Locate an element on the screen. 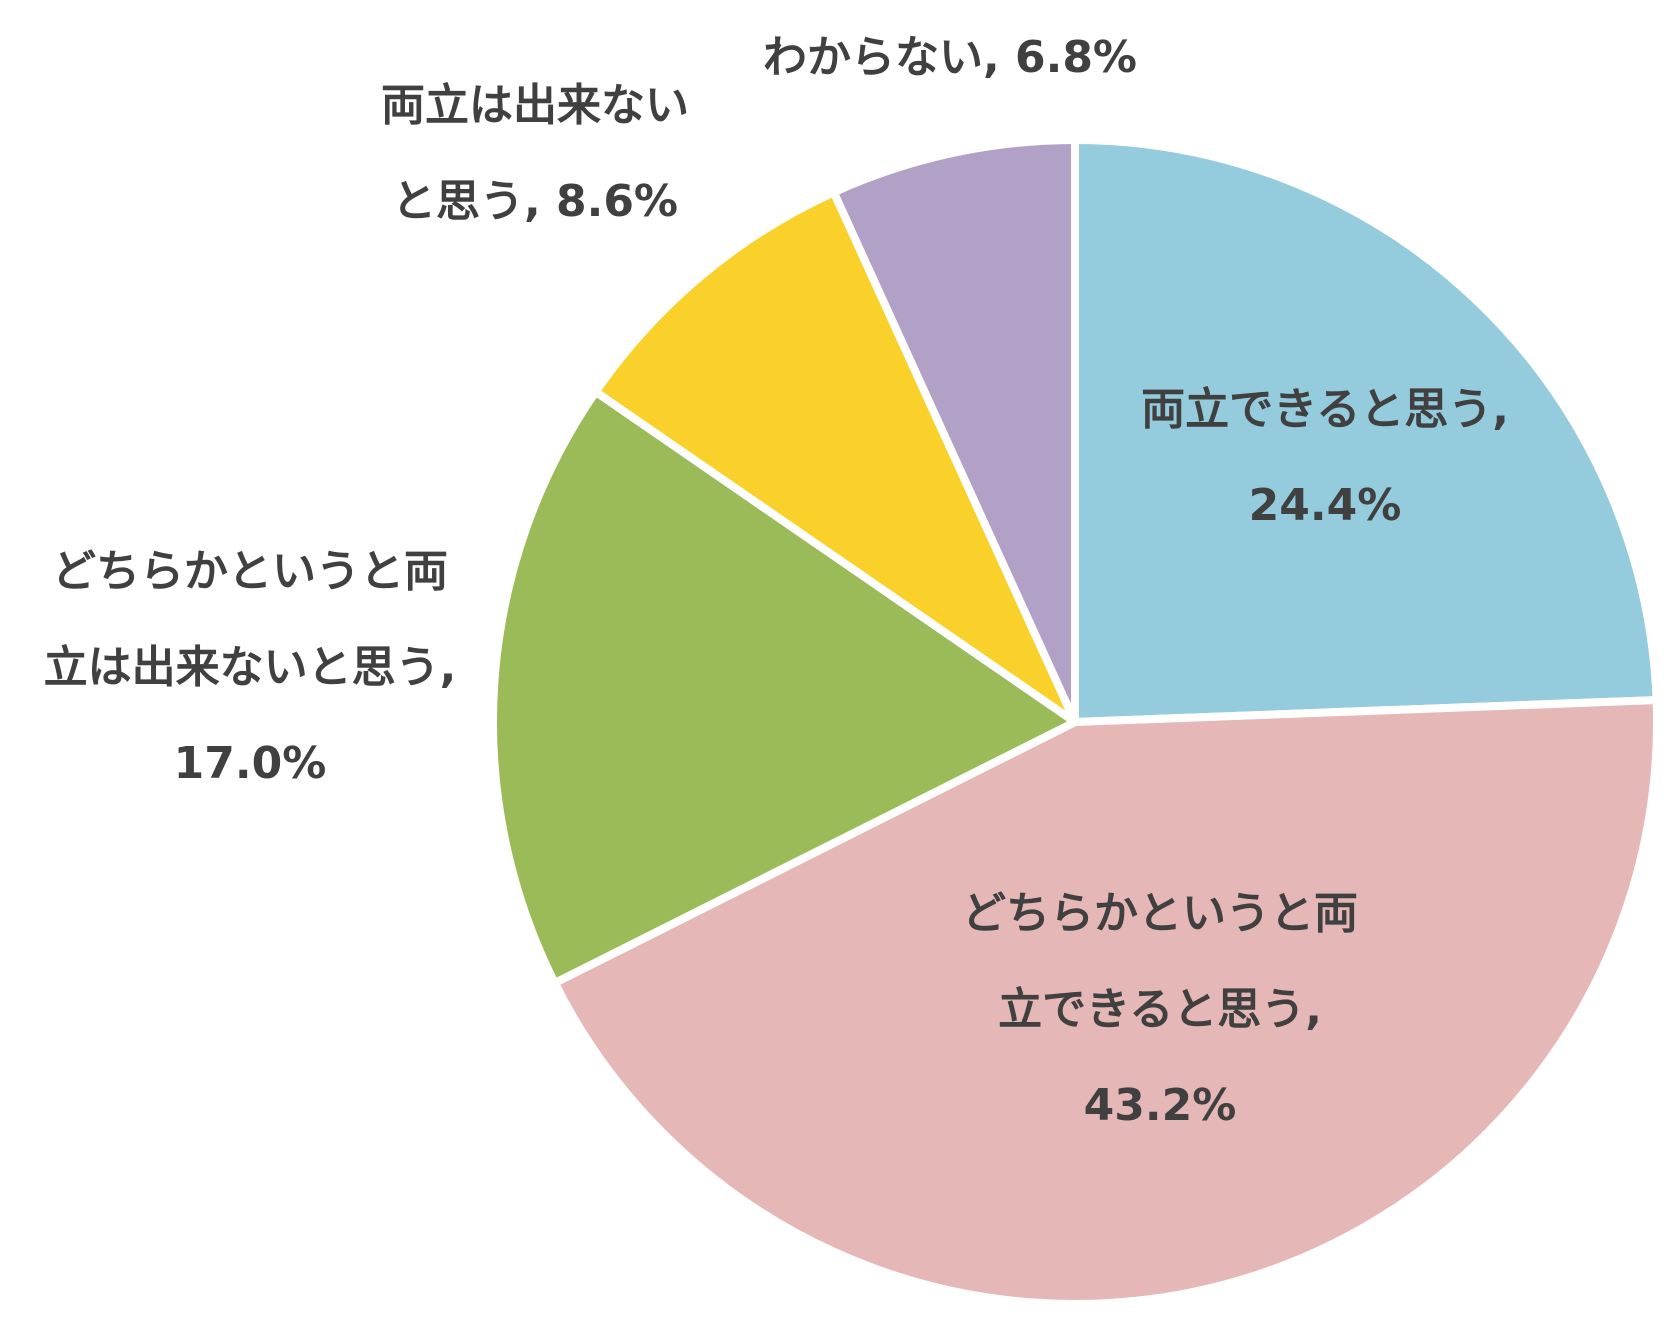  slice-data-label-2-line-2: 立できると思う, is located at coordinates (1160, 1009).